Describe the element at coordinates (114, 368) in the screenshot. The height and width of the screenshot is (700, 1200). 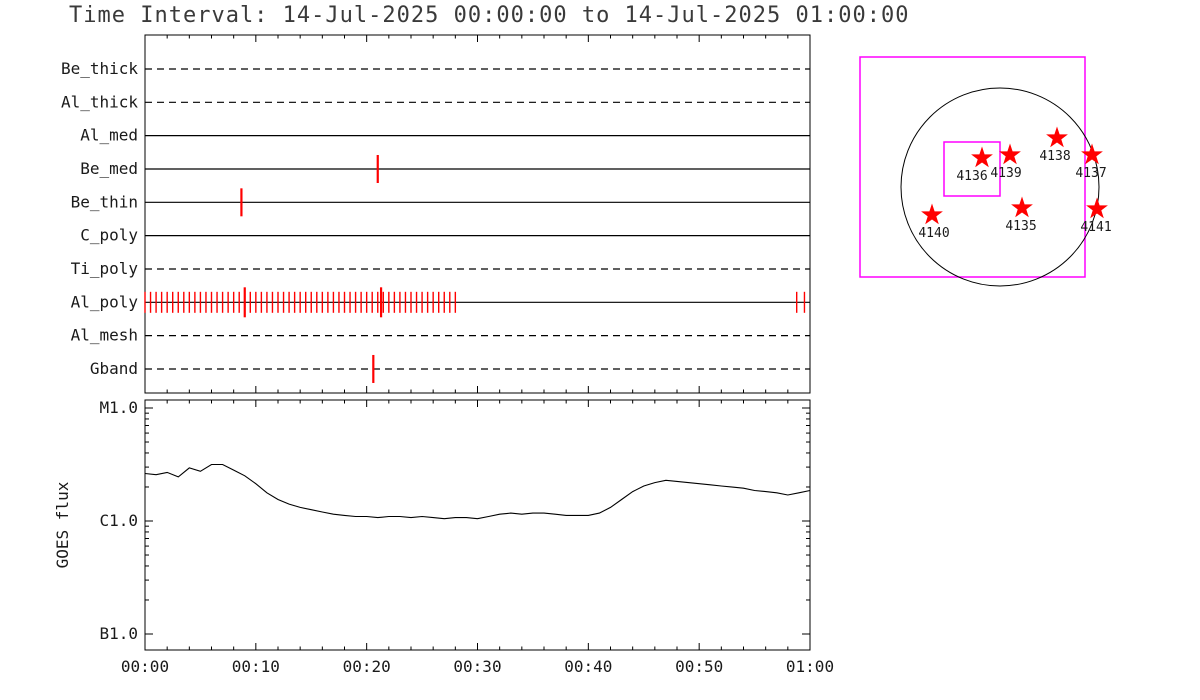
I see `channel-label: Gband` at that location.